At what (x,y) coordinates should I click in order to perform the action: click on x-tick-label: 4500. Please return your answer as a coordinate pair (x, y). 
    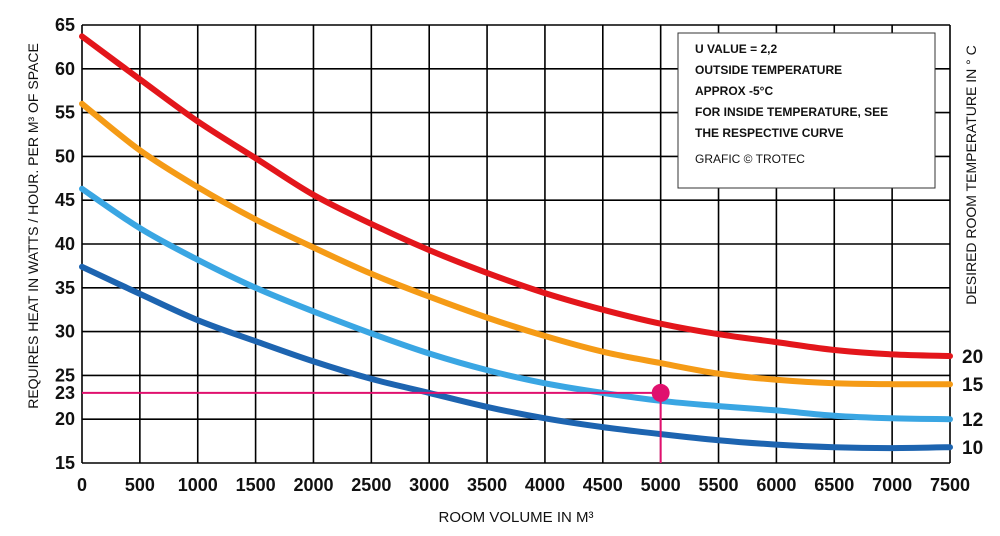
    Looking at the image, I should click on (603, 485).